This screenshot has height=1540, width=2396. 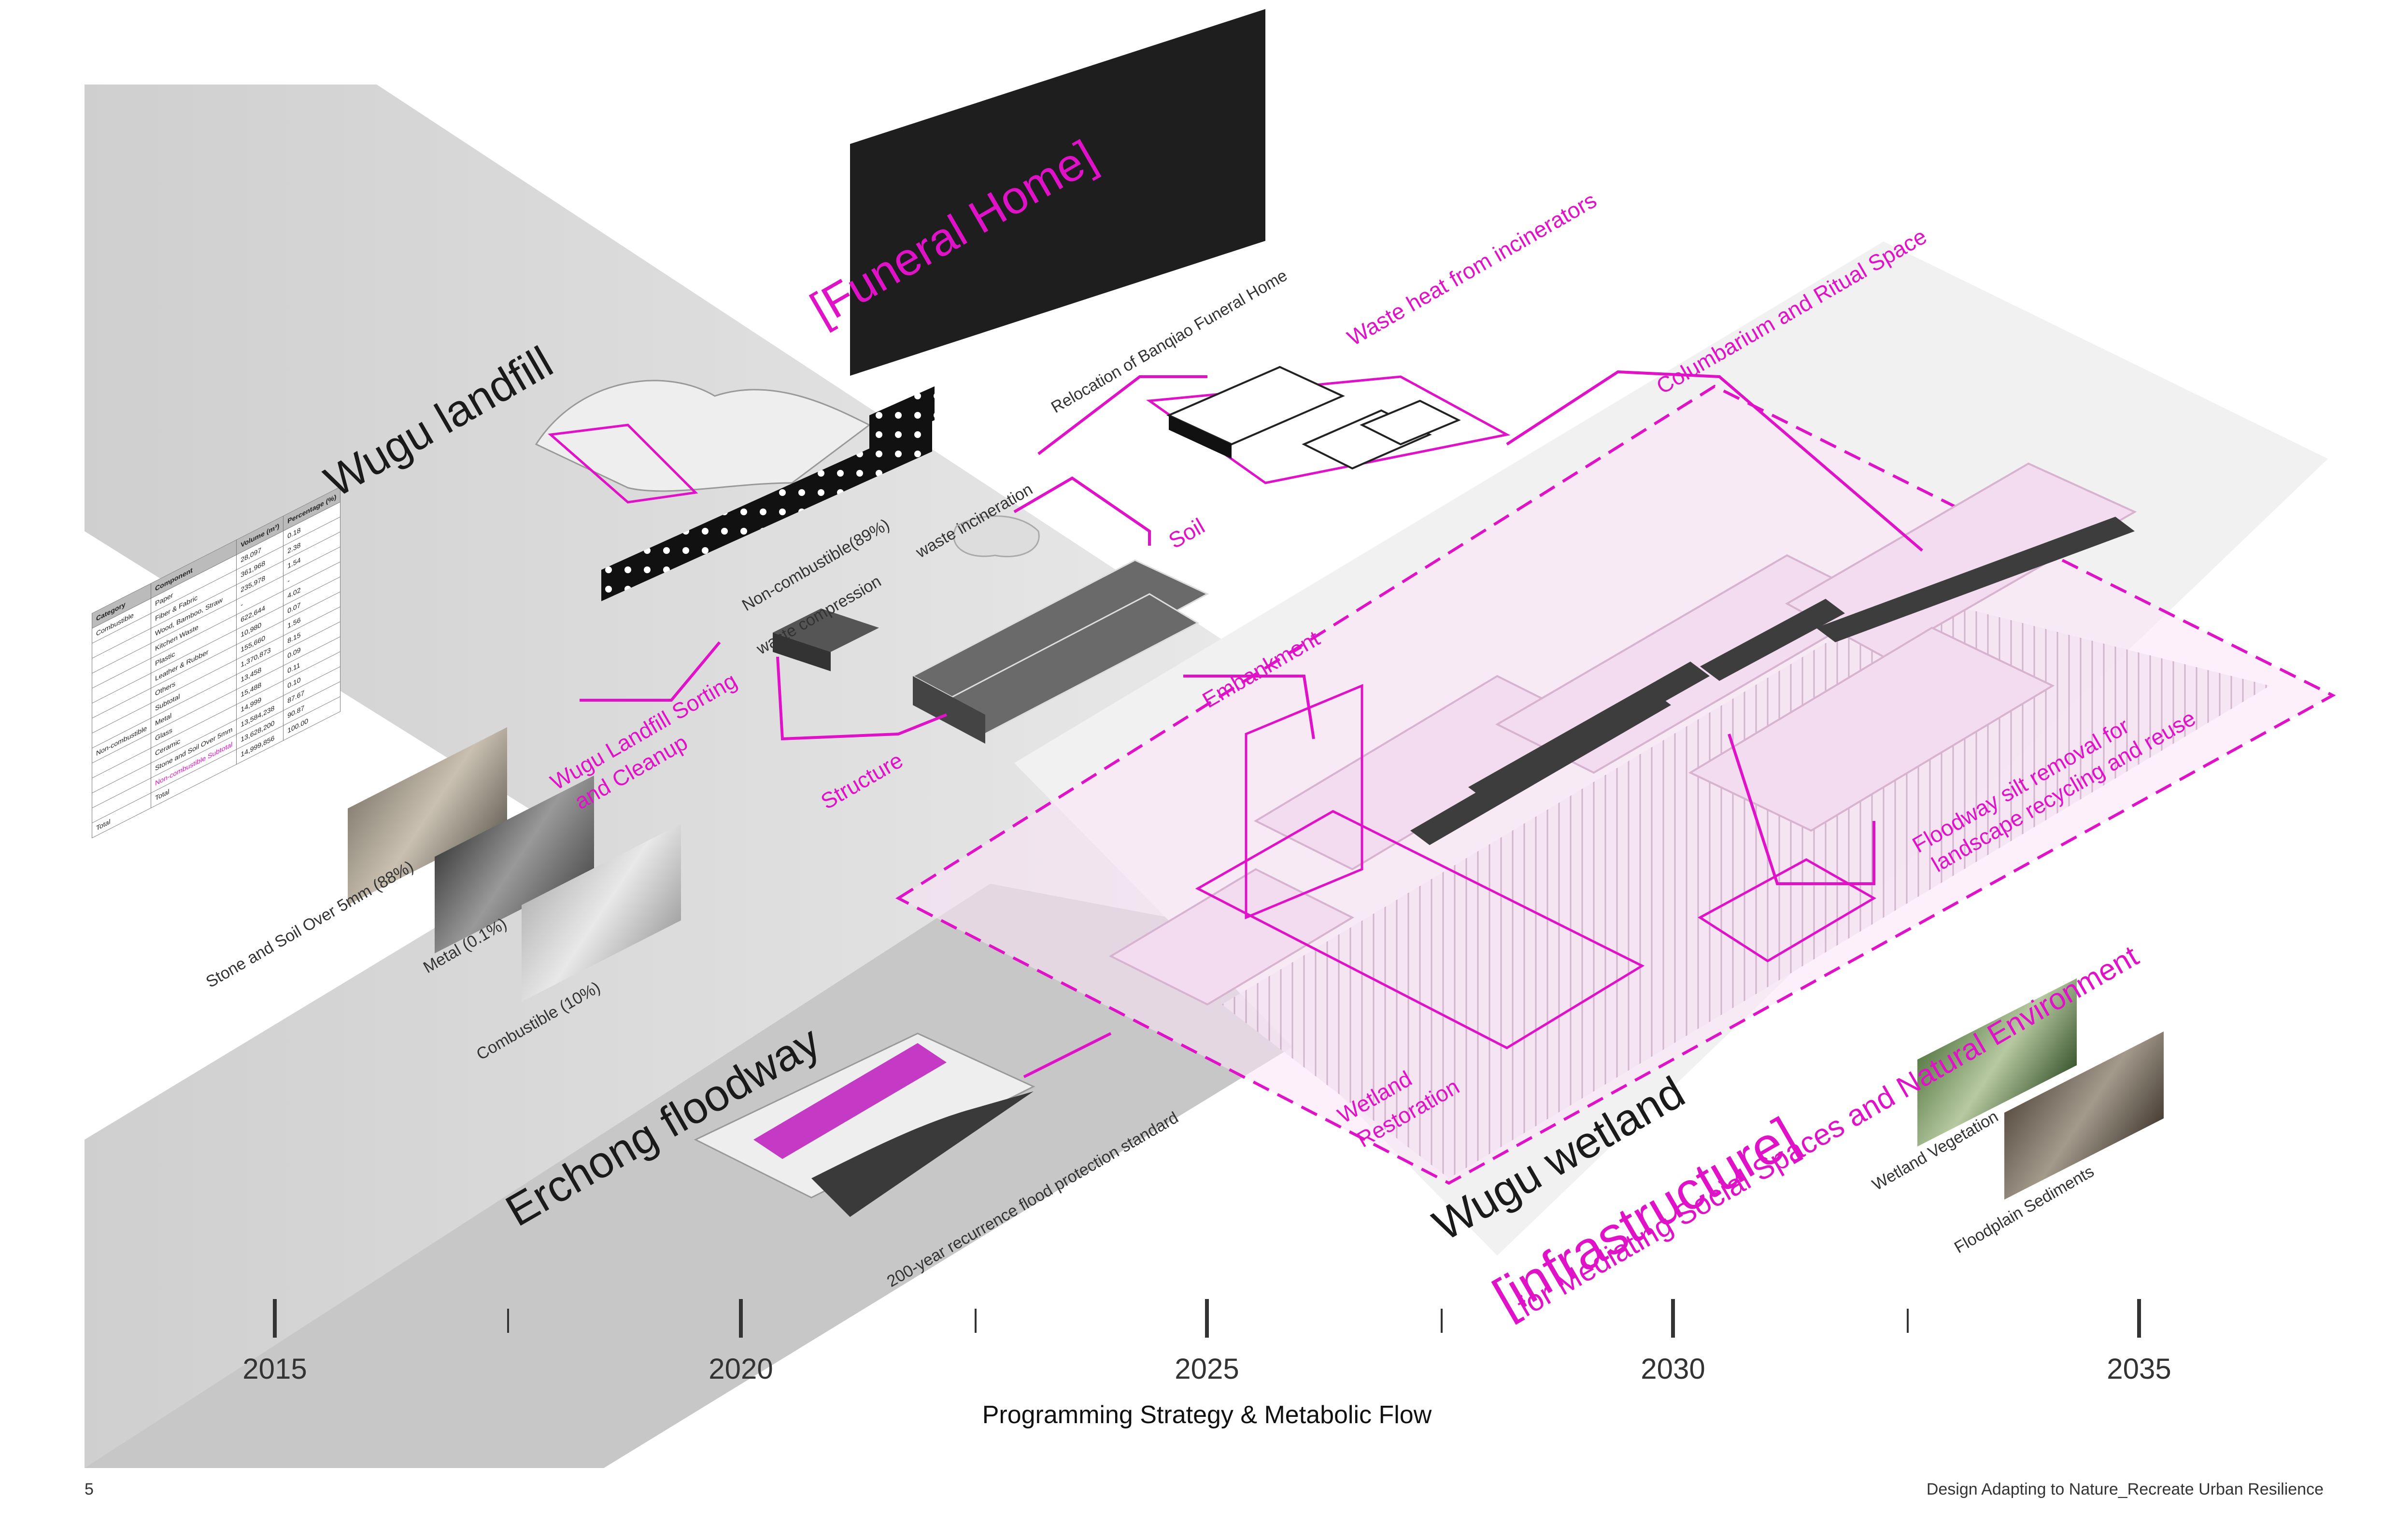 What do you see at coordinates (1328, 425) in the screenshot?
I see `funeral-blocks` at bounding box center [1328, 425].